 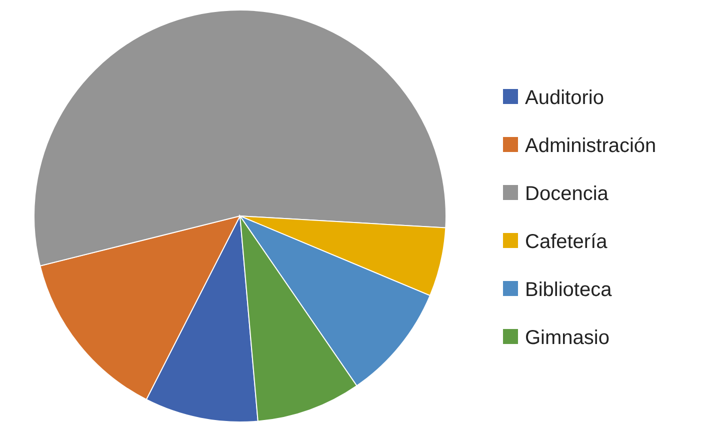 What do you see at coordinates (569, 290) in the screenshot?
I see `legend-label: Biblioteca` at bounding box center [569, 290].